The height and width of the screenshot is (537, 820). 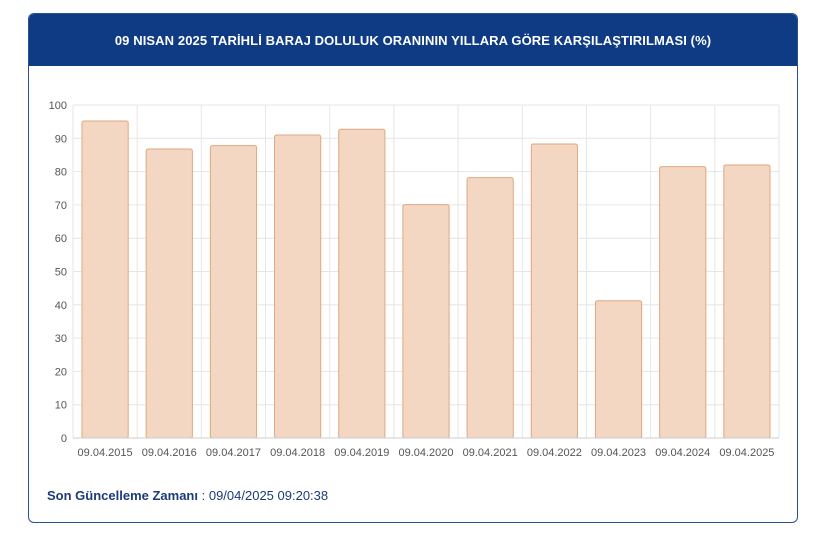 I want to click on last-update-label: Son Güncelleme Zamanı, so click(x=122, y=495).